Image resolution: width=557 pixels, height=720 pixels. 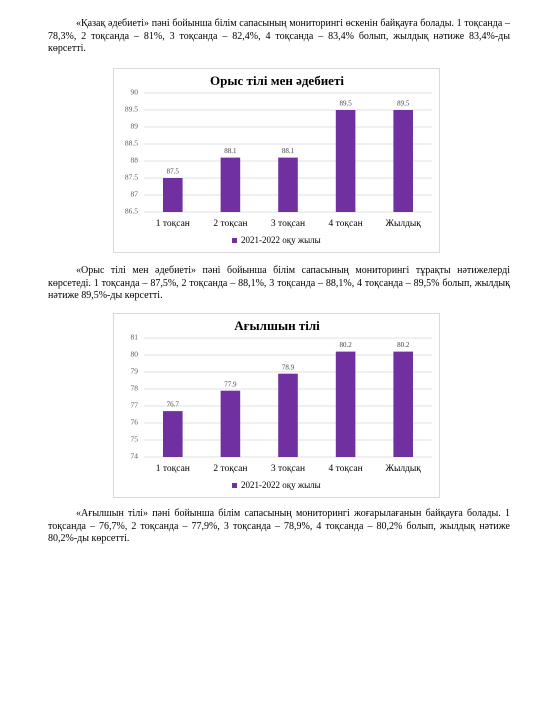 What do you see at coordinates (173, 172) in the screenshot?
I see `value-label: 87.5` at bounding box center [173, 172].